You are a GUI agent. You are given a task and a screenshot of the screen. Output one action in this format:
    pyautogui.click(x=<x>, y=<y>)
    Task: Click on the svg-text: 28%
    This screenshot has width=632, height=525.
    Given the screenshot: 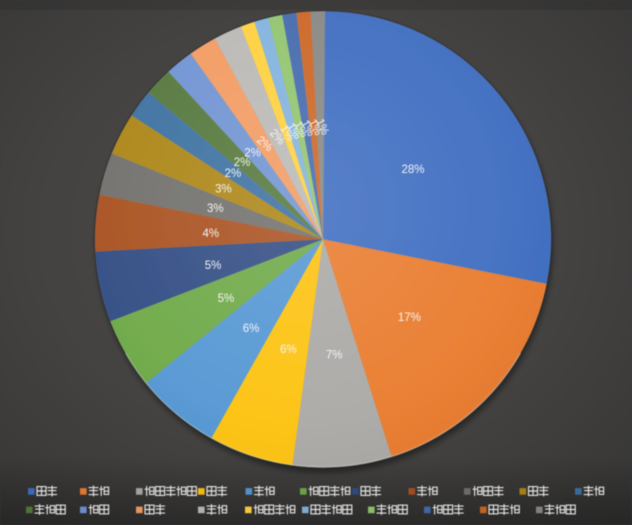 What is the action you would take?
    pyautogui.click(x=412, y=170)
    